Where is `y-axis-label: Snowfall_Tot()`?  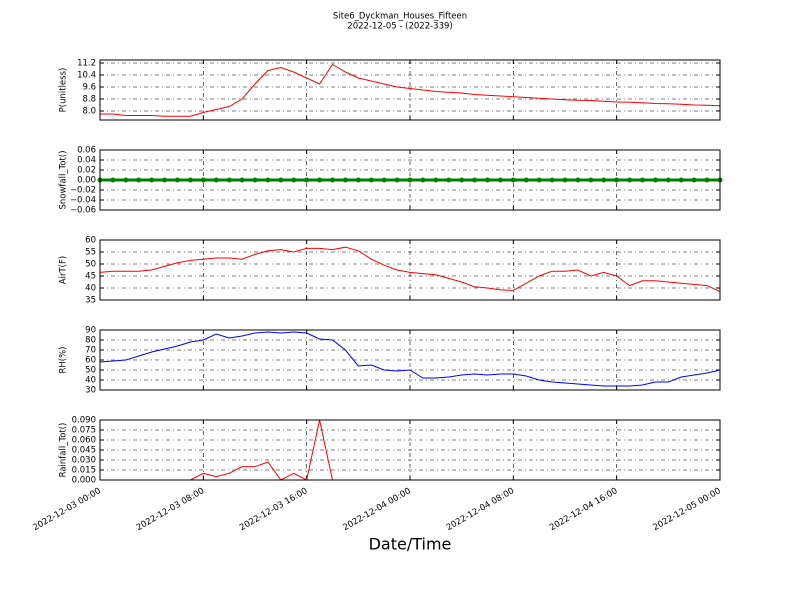
y-axis-label: Snowfall_Tot() is located at coordinates (64, 179).